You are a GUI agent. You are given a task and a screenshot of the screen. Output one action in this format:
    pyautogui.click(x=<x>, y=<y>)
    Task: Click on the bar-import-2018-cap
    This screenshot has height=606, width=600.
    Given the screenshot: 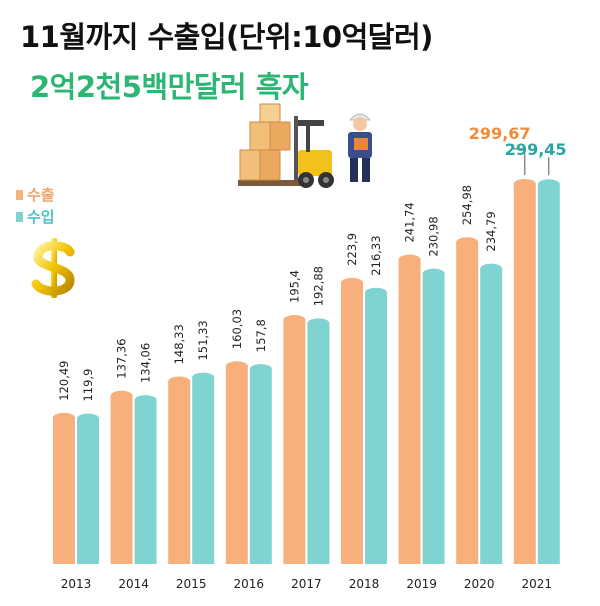 What is the action you would take?
    pyautogui.click(x=376, y=292)
    